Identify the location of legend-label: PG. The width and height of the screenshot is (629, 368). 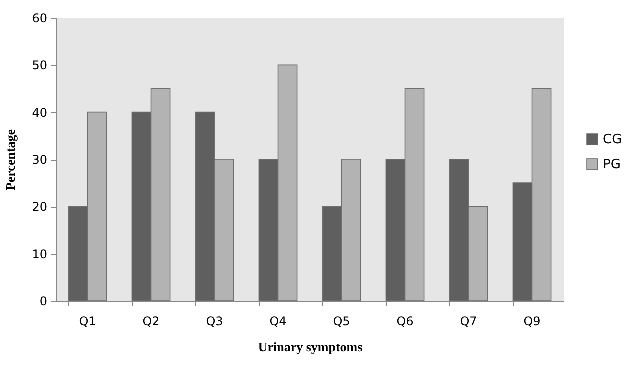
(612, 165).